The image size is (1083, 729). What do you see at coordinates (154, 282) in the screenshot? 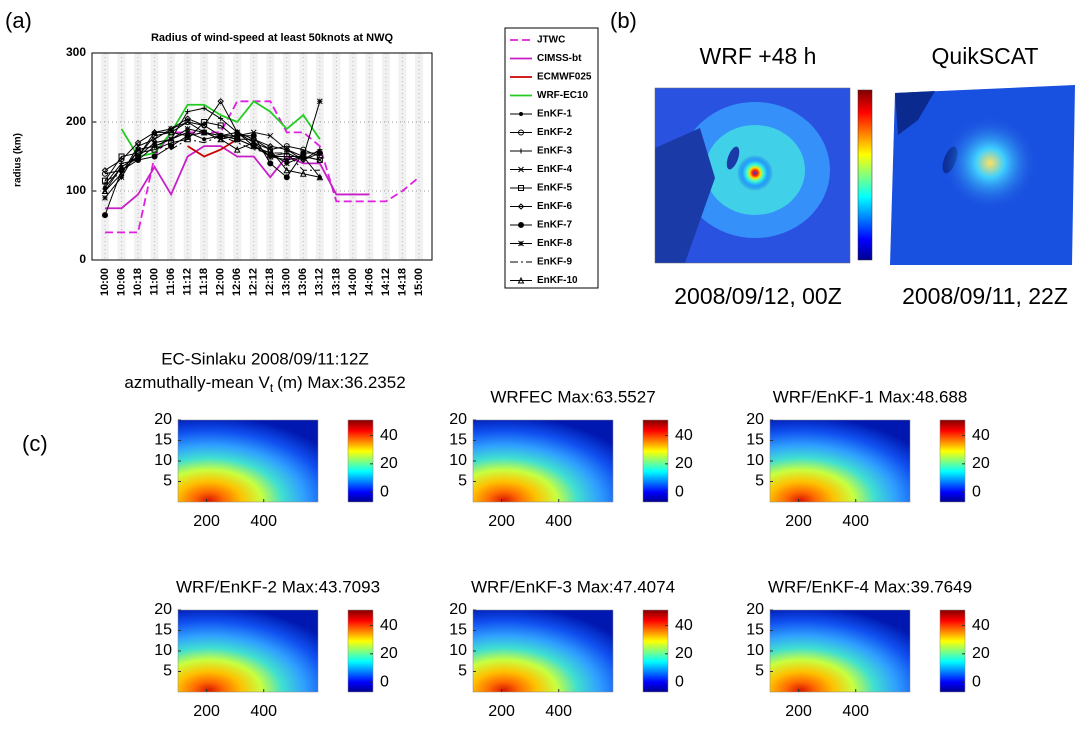
I see `x-tick-label: 11:00` at bounding box center [154, 282].